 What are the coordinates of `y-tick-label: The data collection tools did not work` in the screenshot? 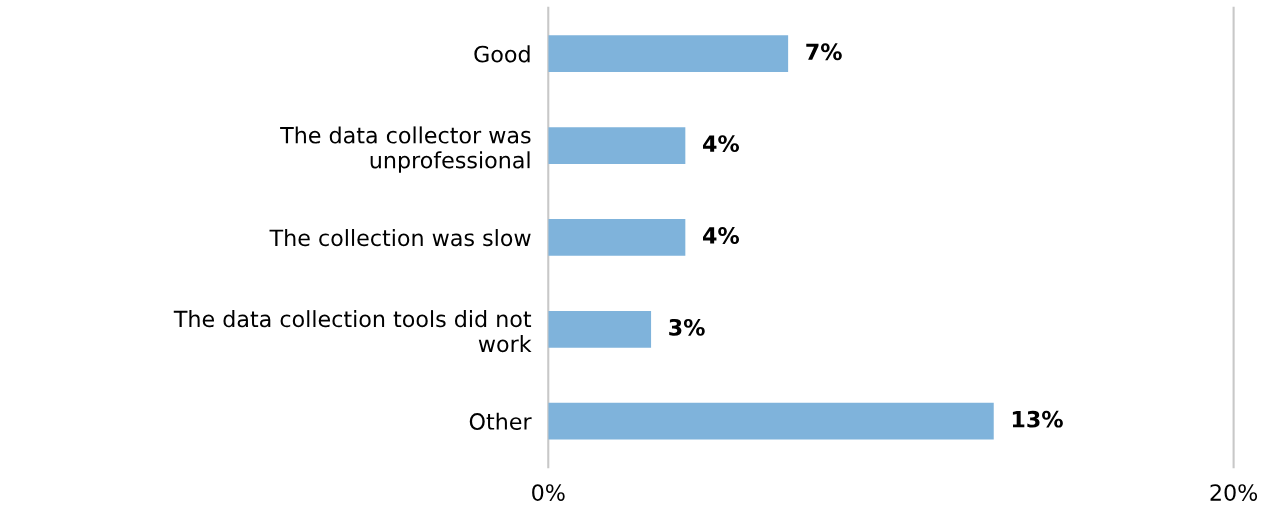 It's located at (352, 331).